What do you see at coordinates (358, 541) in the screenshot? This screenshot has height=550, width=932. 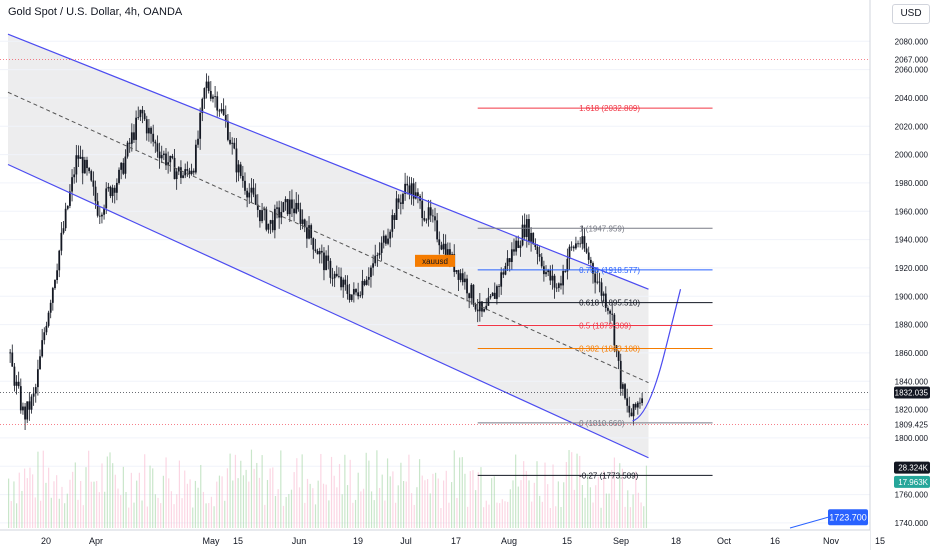 I see `x-tick-label: 19` at bounding box center [358, 541].